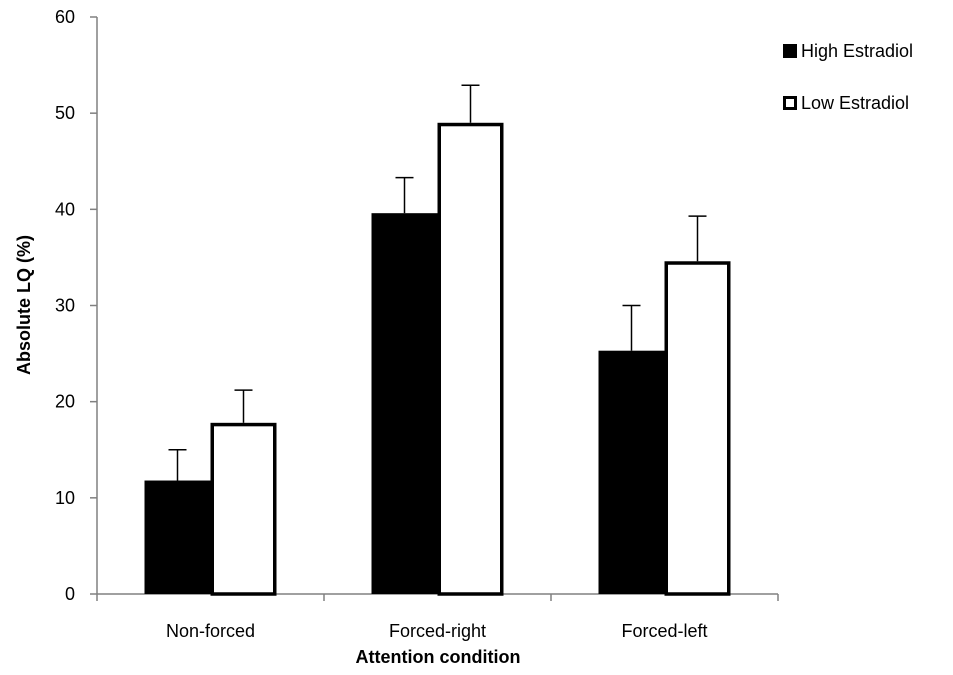 The width and height of the screenshot is (953, 675). I want to click on x-tick-label: Forced-left, so click(664, 631).